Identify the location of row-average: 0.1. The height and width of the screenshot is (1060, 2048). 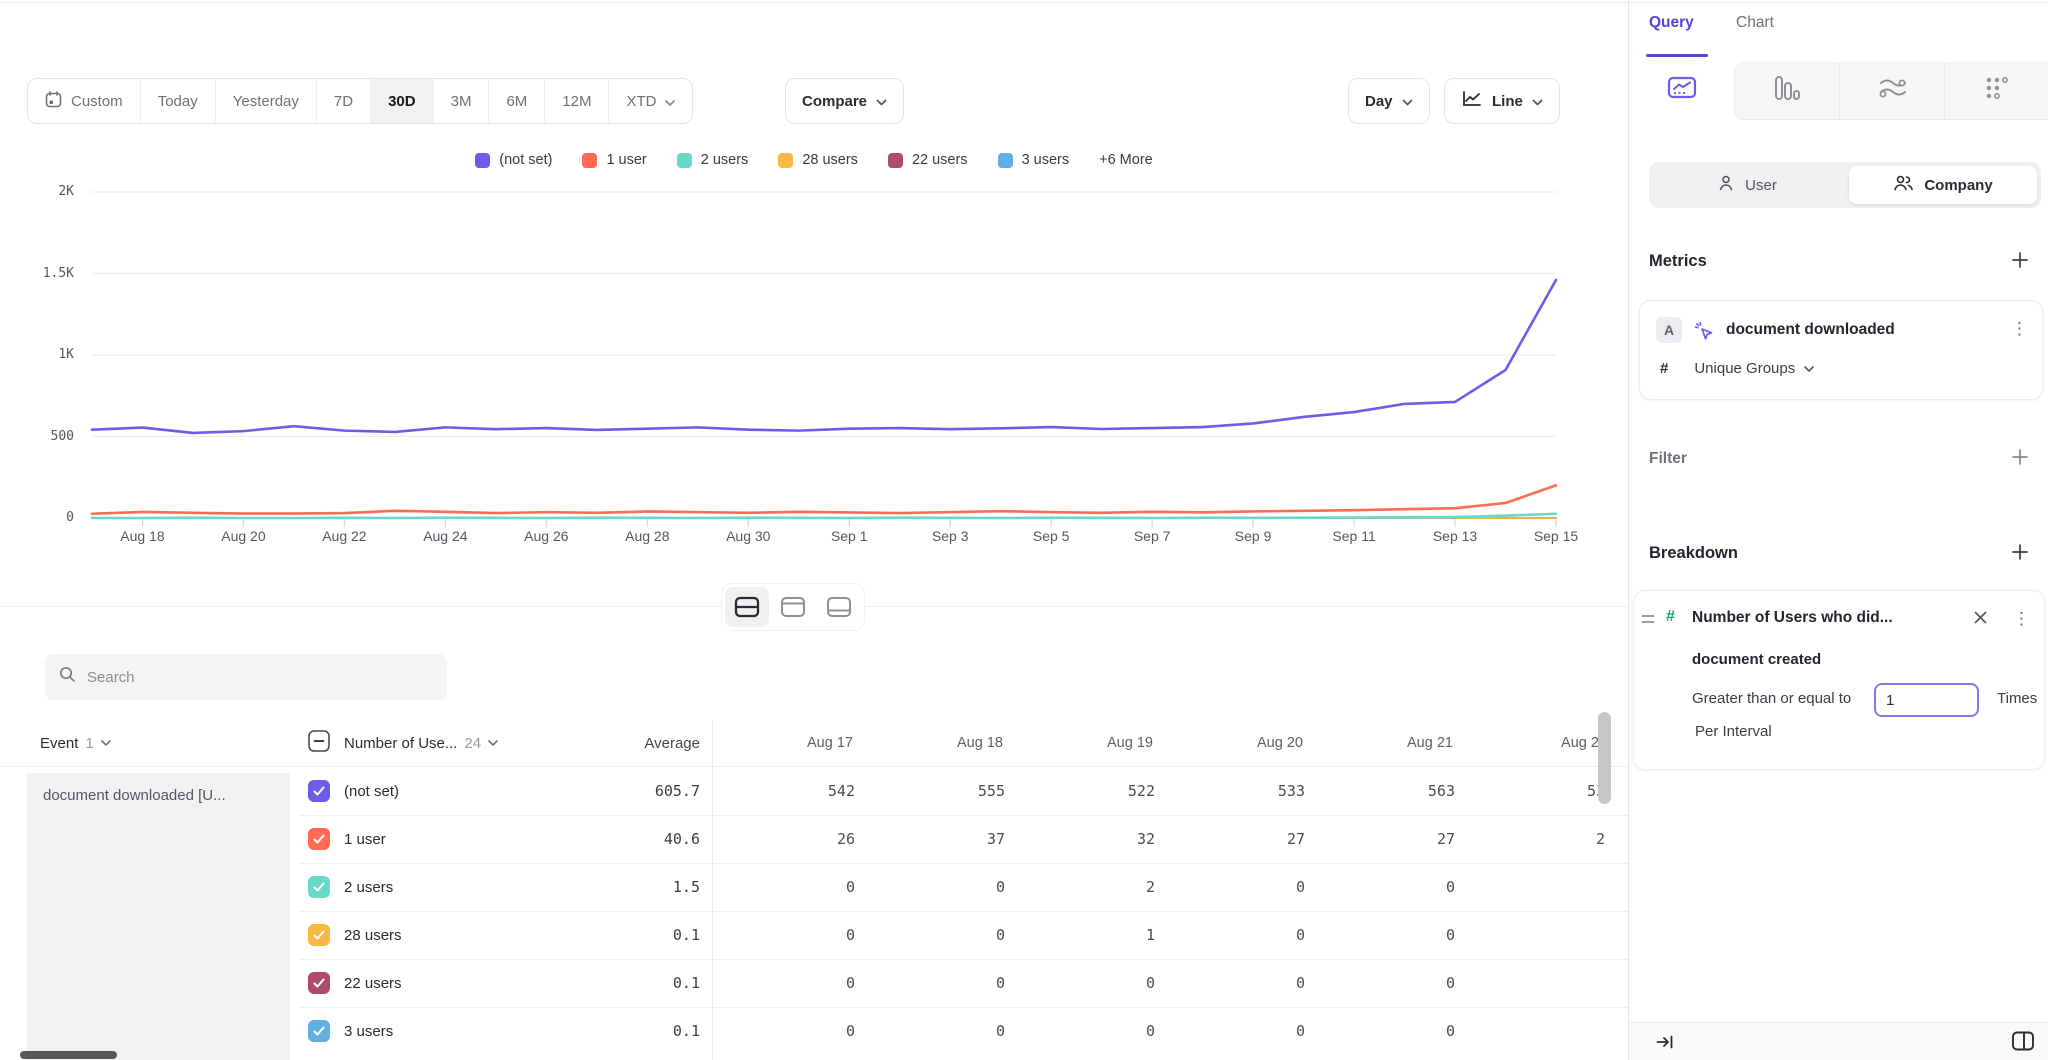
(686, 935).